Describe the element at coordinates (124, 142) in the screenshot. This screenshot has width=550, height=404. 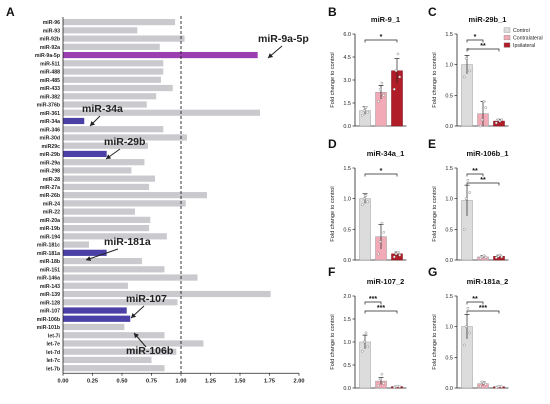
I see `annotation-mir-29b: miR-29b` at that location.